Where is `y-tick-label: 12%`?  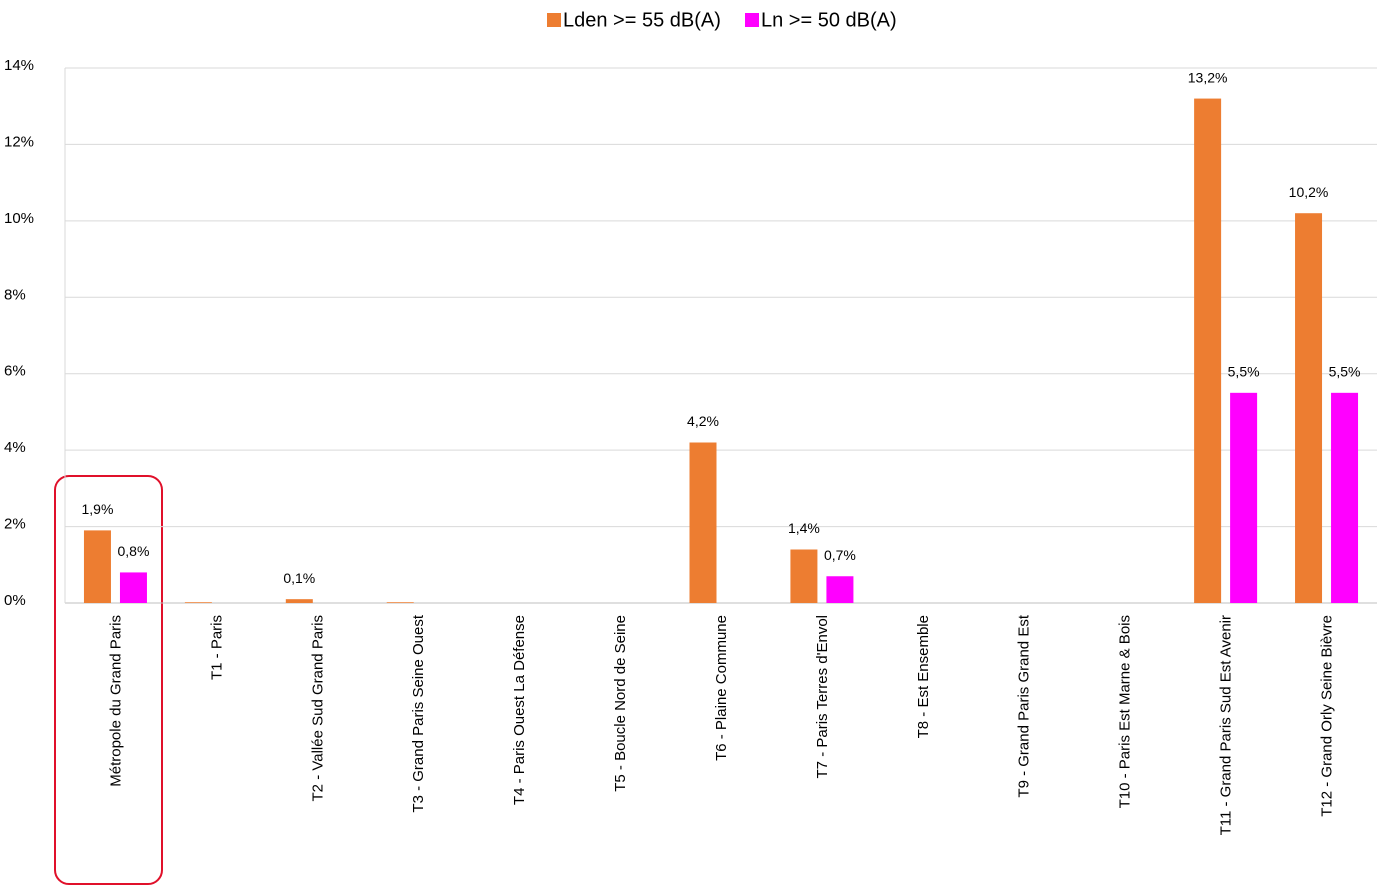 y-tick-label: 12% is located at coordinates (19, 141).